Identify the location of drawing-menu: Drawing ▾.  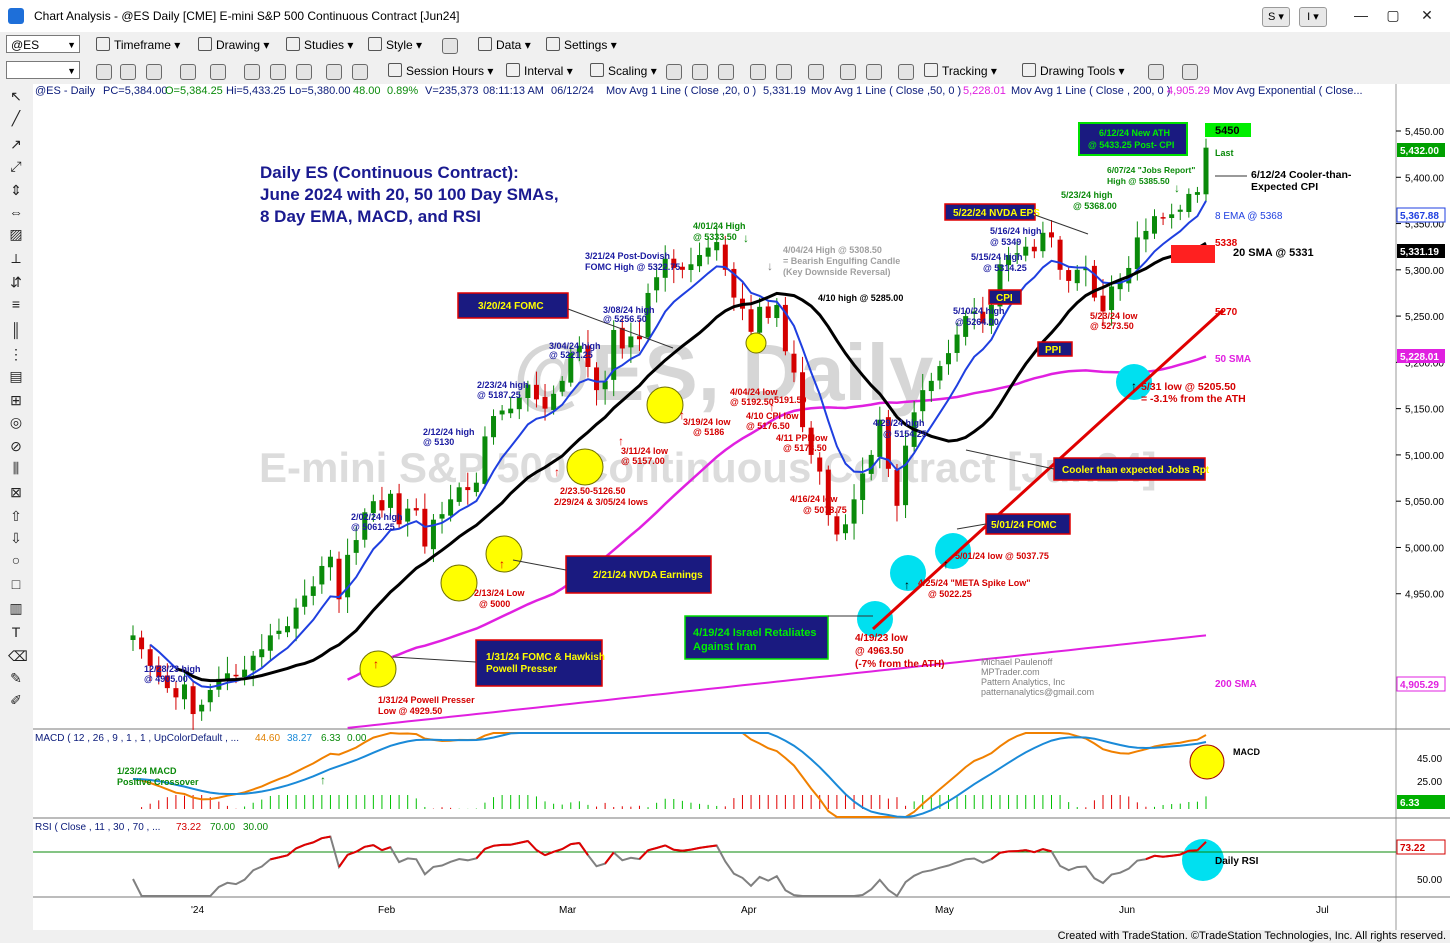
(233, 44).